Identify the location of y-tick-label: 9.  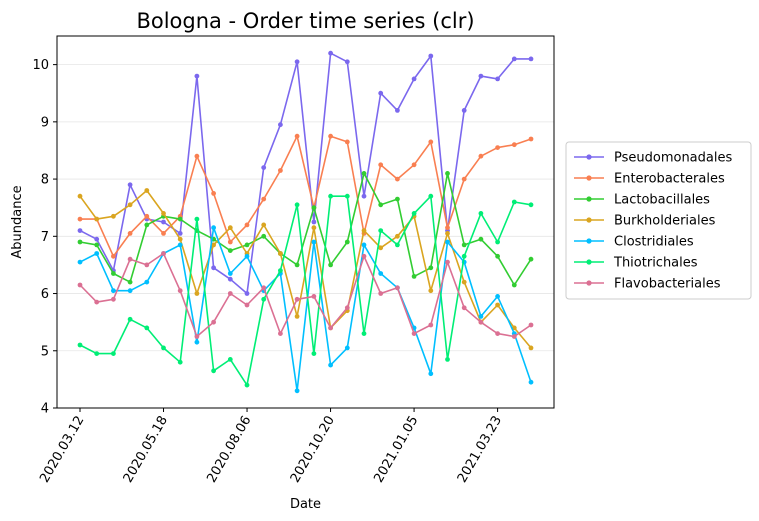
(45, 122).